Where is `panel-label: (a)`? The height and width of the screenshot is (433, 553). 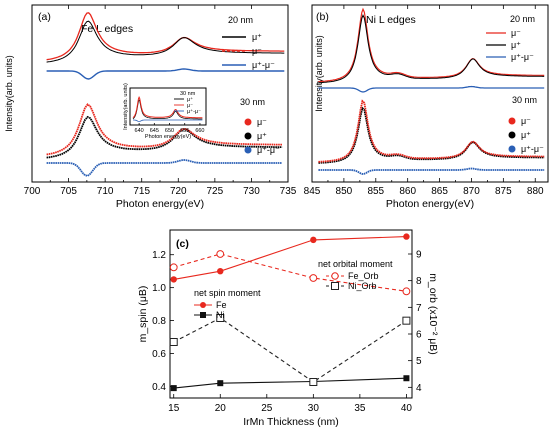
panel-label: (a) is located at coordinates (44, 17).